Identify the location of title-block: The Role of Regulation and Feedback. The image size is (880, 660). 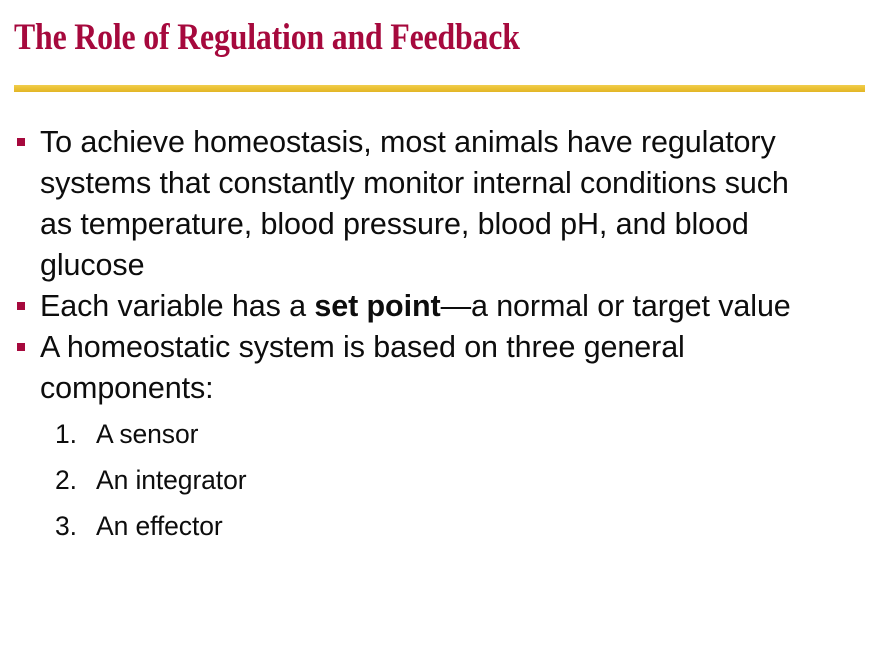
(440, 38).